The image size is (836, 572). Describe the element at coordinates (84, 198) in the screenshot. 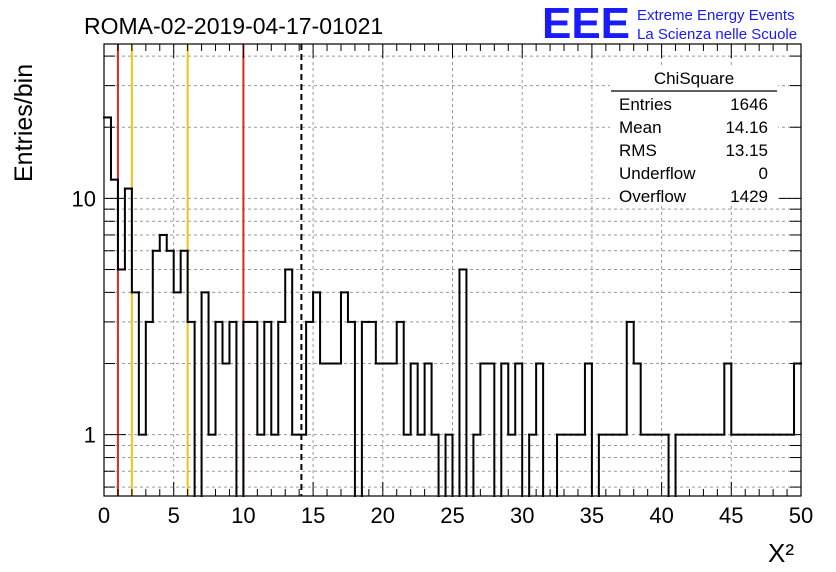

I see `y-tick-label: 10` at that location.